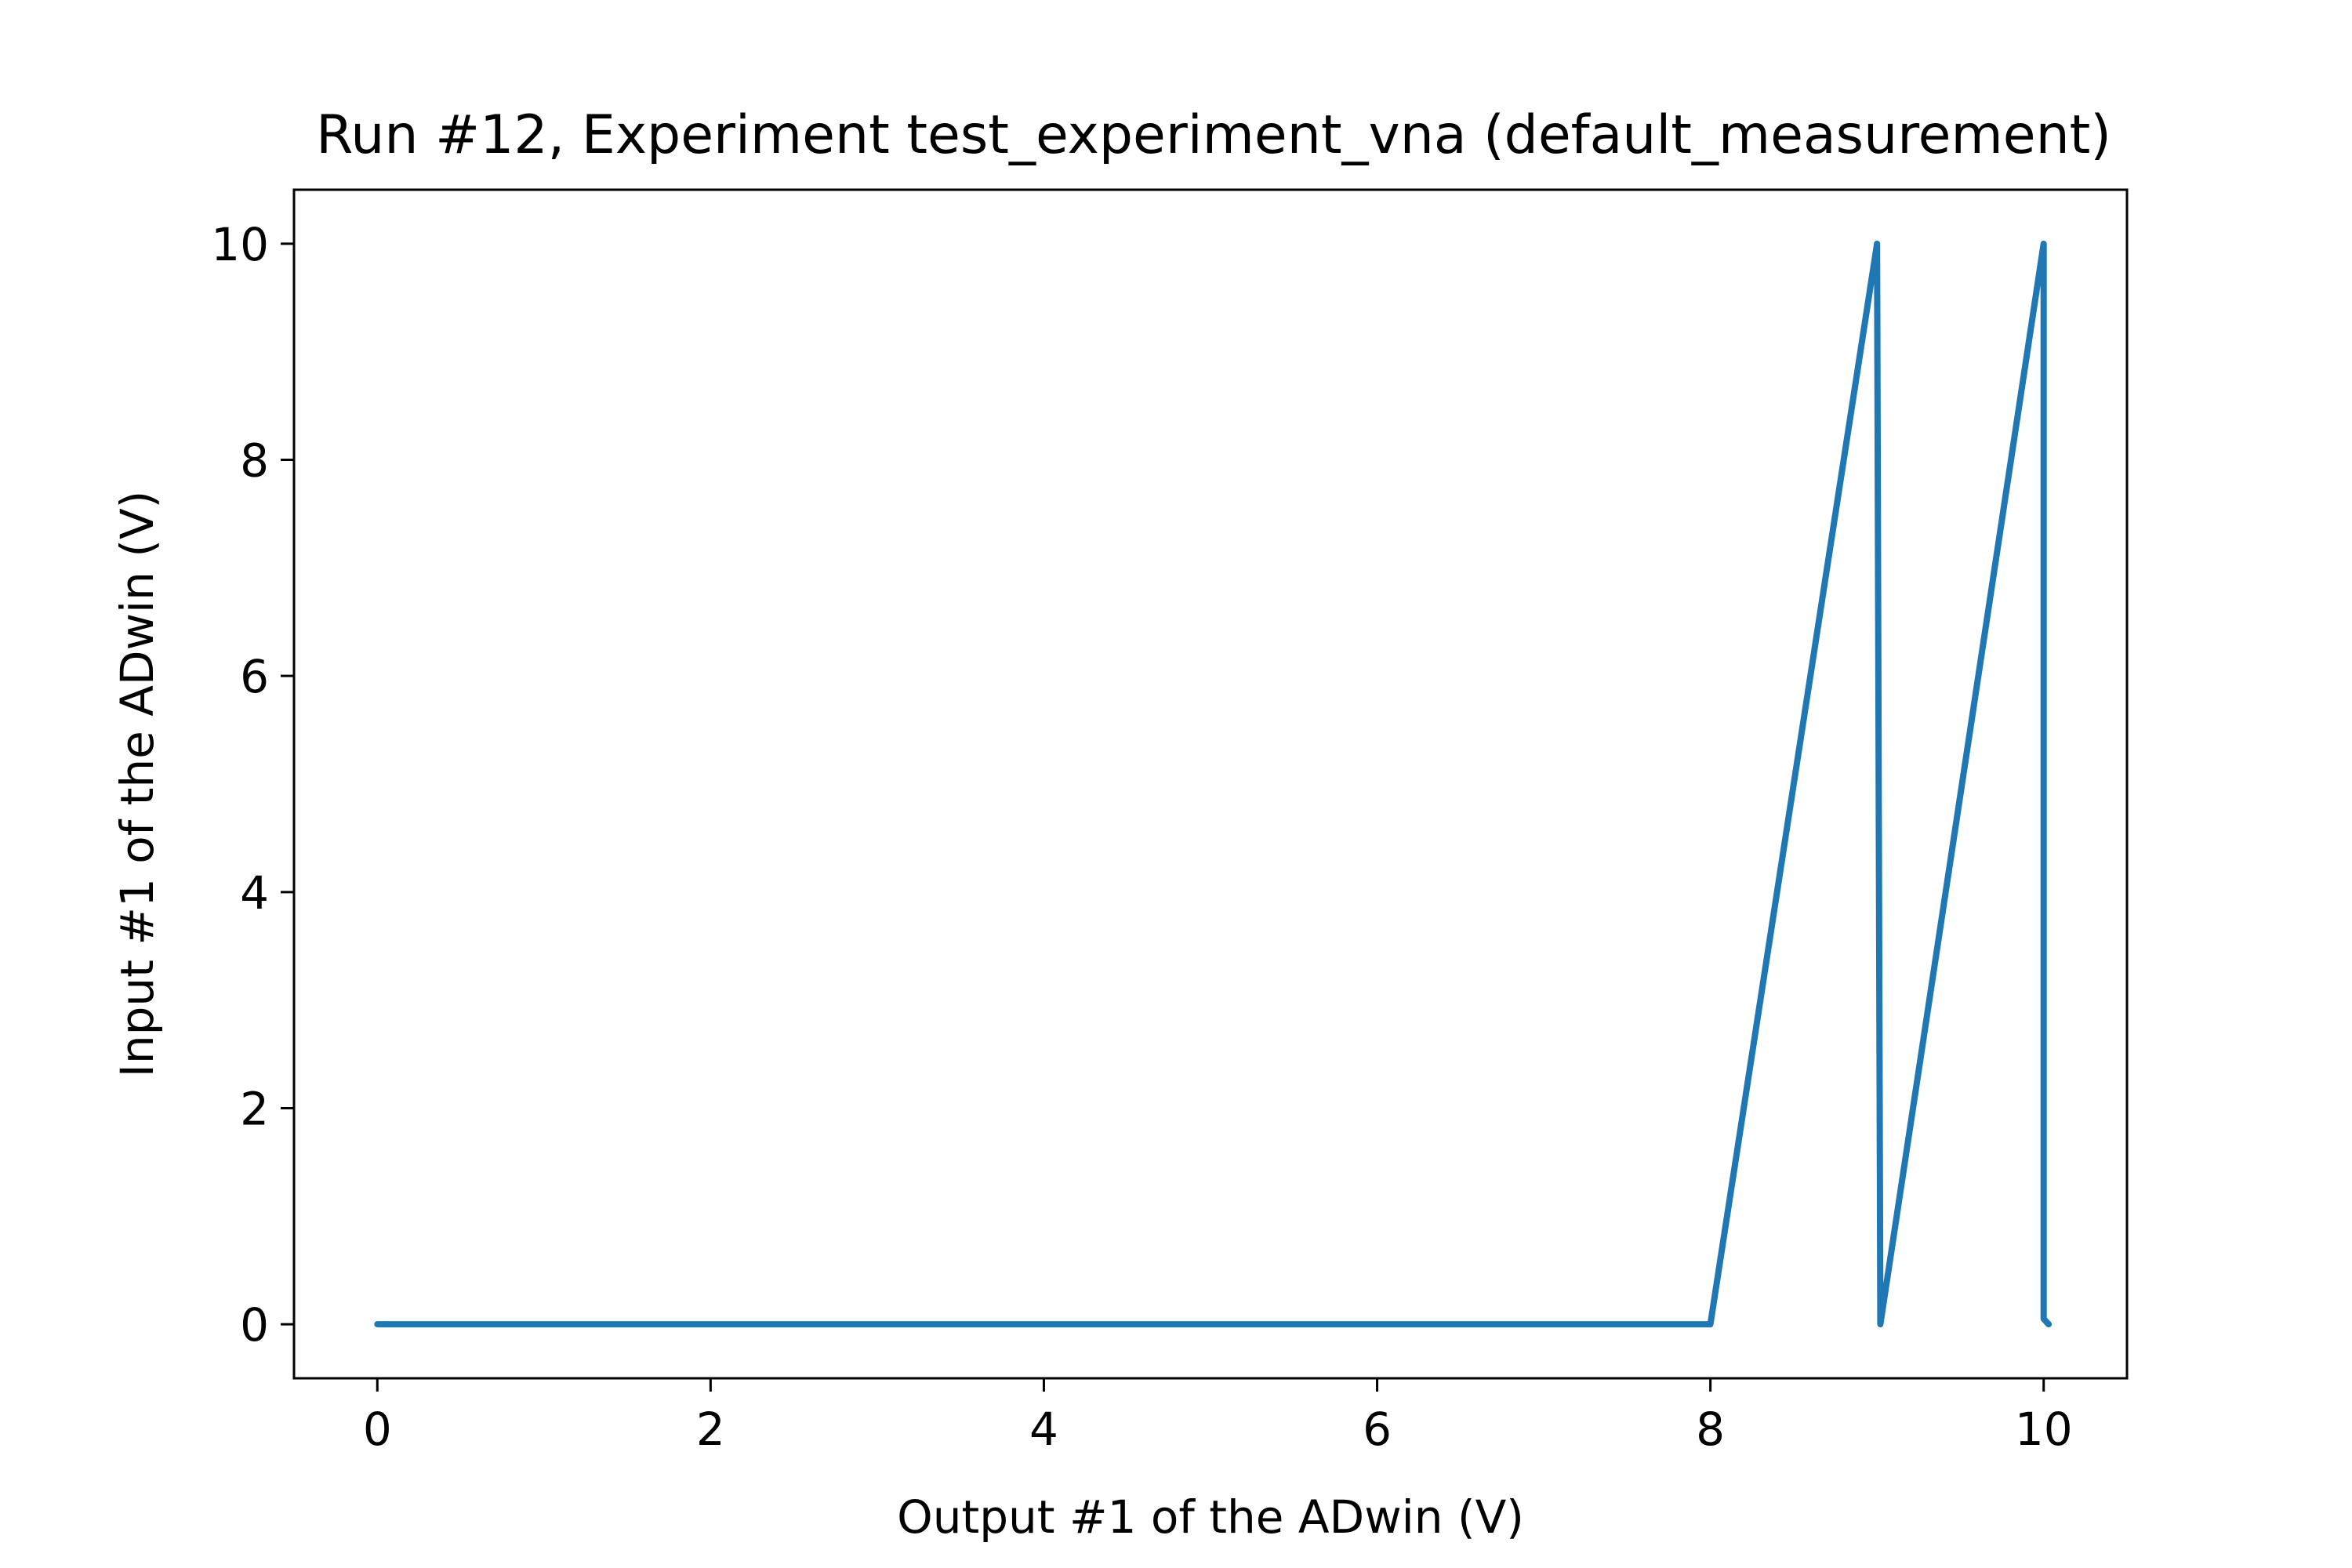  Describe the element at coordinates (254, 461) in the screenshot. I see `y-tick-label: 8` at that location.